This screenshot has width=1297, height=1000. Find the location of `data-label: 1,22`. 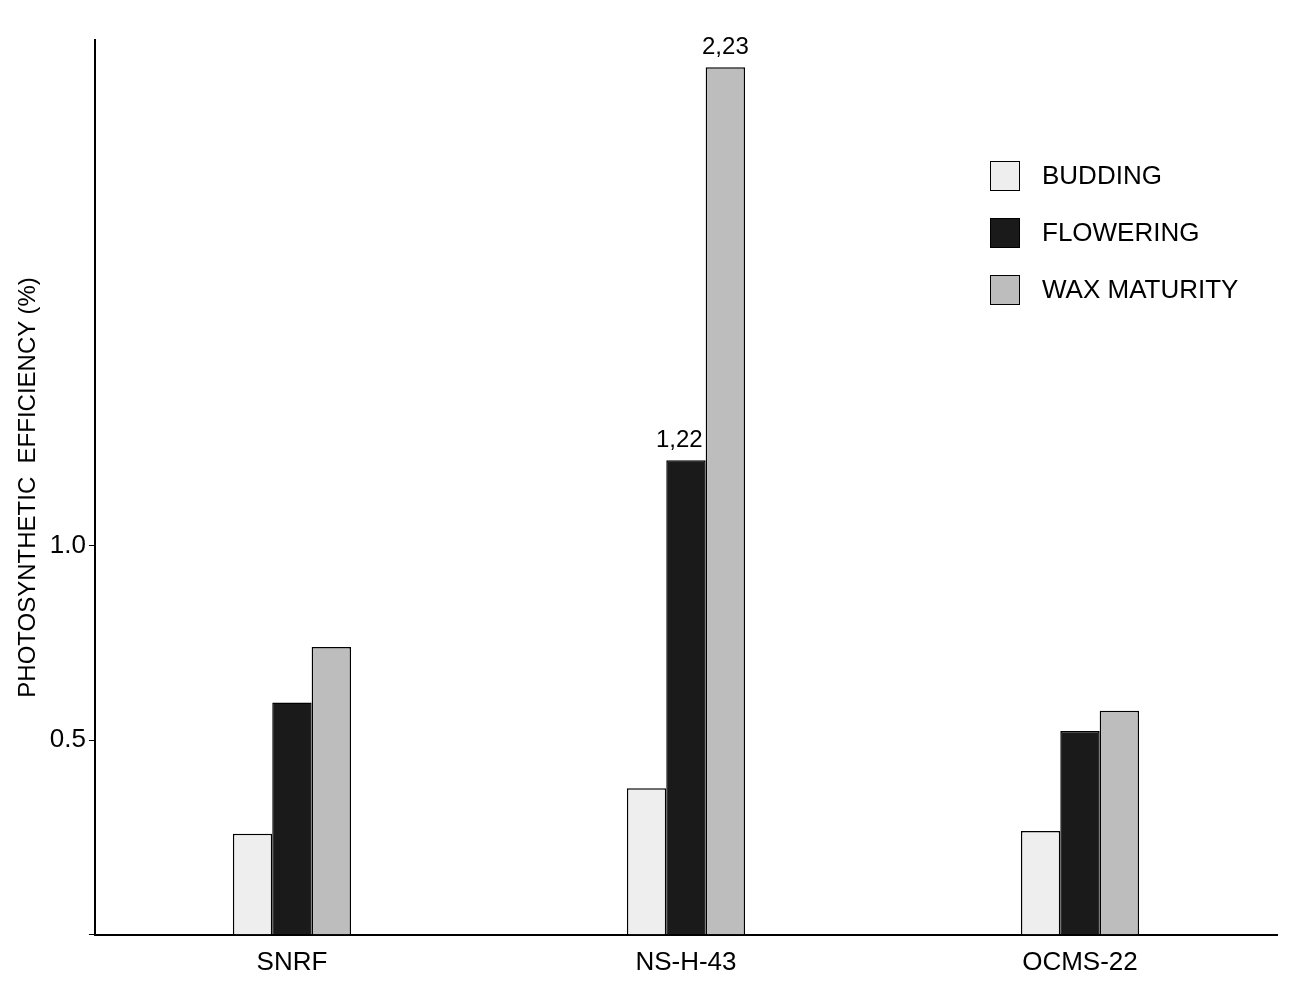

data-label: 1,22 is located at coordinates (679, 438).